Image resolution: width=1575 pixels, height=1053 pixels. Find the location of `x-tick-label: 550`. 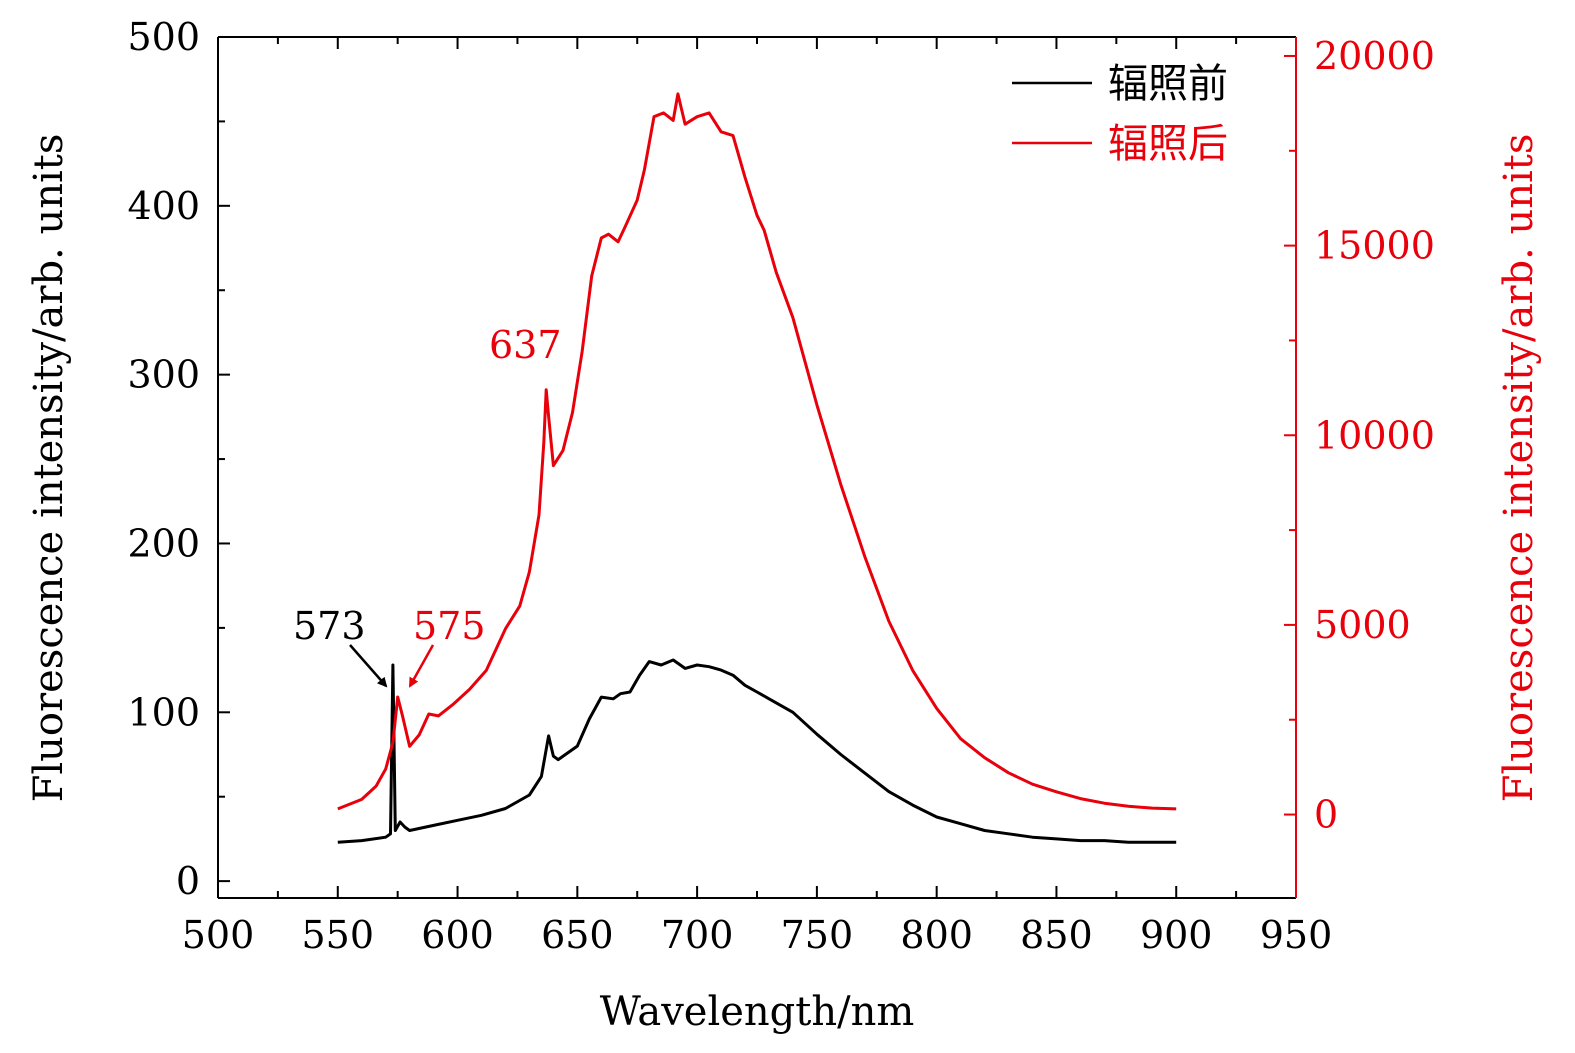

x-tick-label: 550 is located at coordinates (338, 935).